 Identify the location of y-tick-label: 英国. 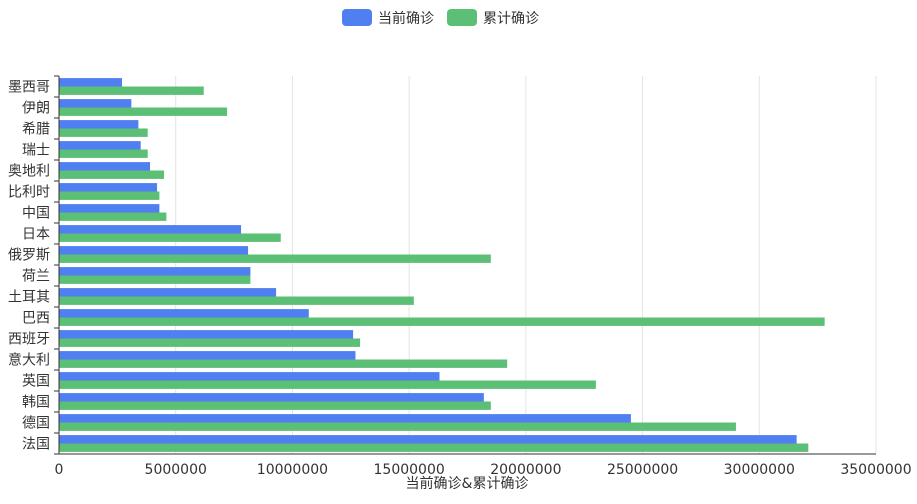
(36, 381).